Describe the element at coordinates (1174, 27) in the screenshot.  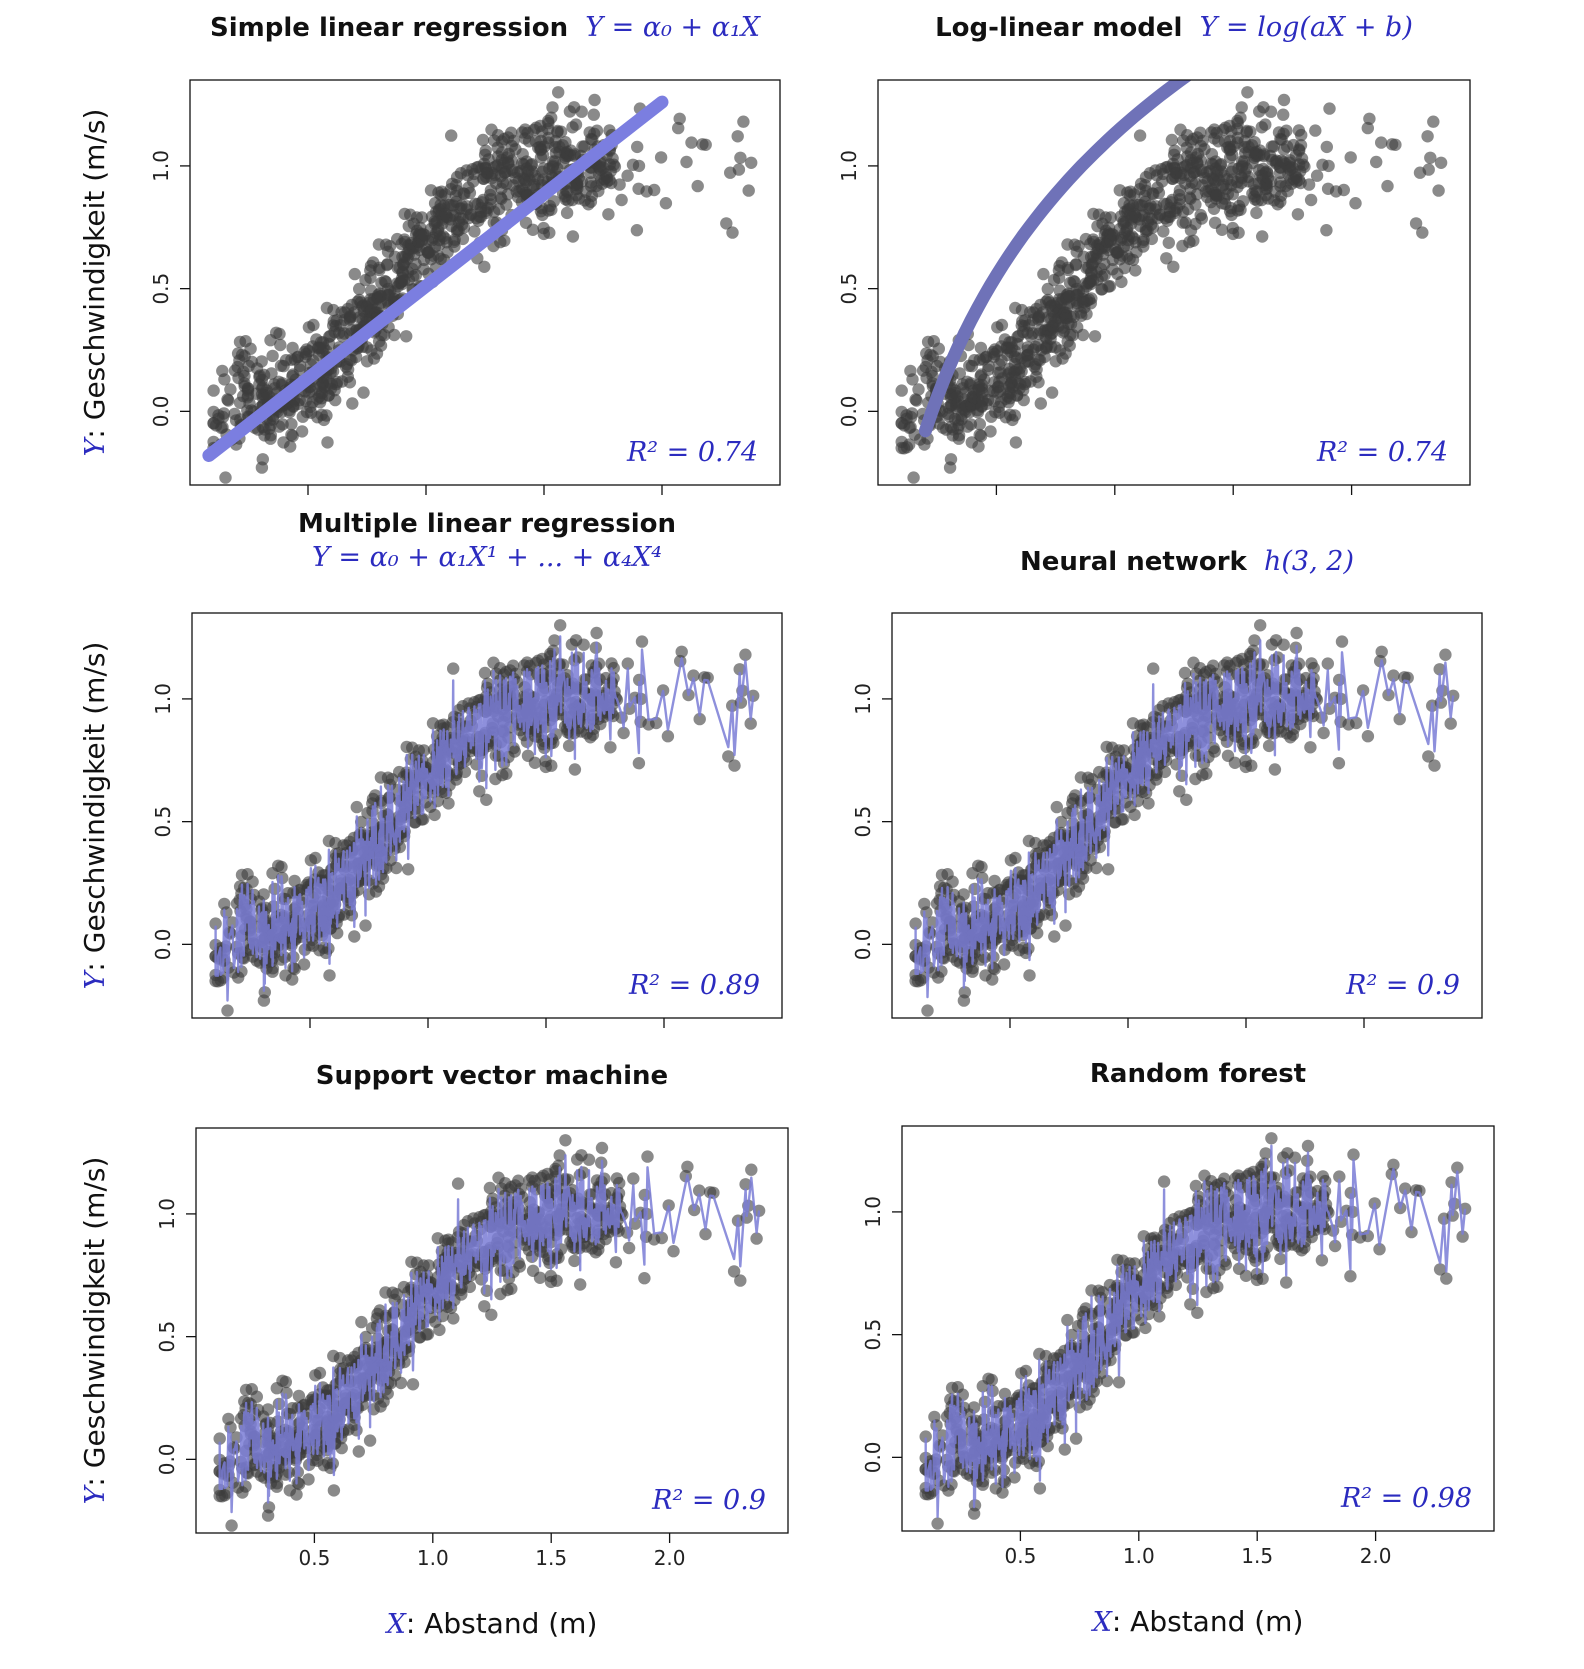
I see `panel-title: Log-linear model Y = log(aX + b)` at that location.